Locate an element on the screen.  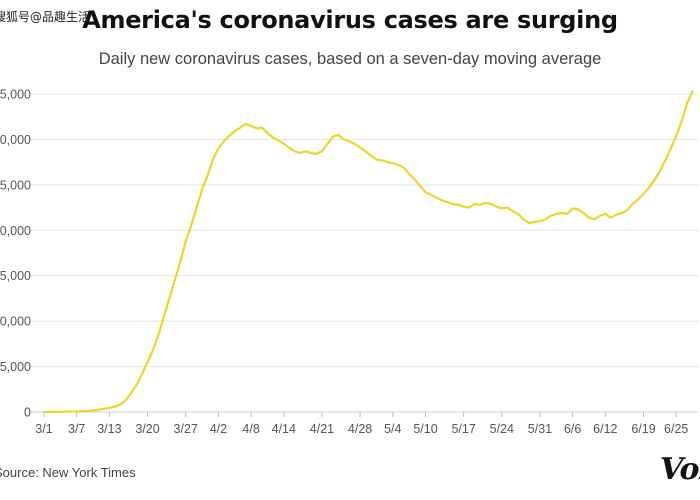
y-tick-label: 30,000 is located at coordinates (15, 140).